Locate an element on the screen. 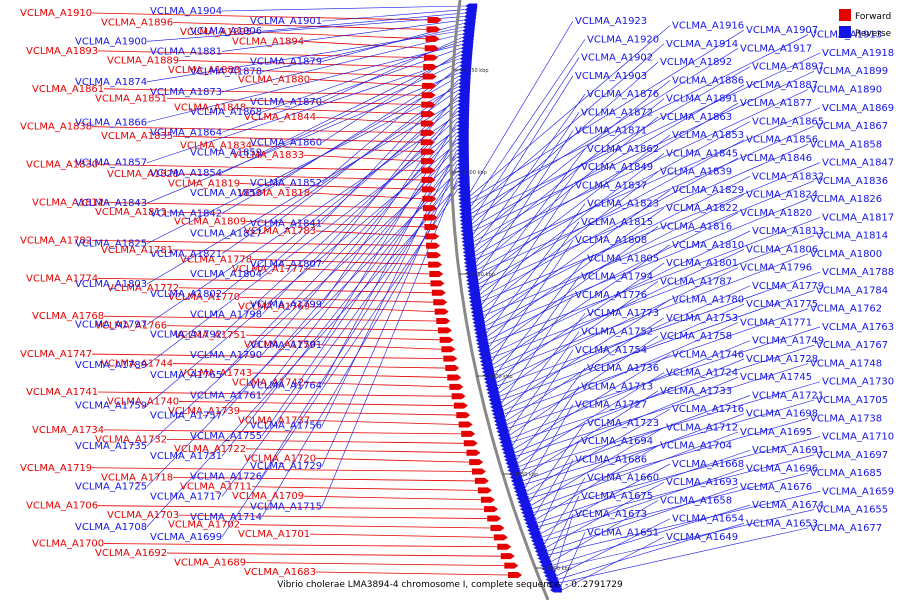  forward-gene-label: VCLMA_A1692 is located at coordinates (131, 553).